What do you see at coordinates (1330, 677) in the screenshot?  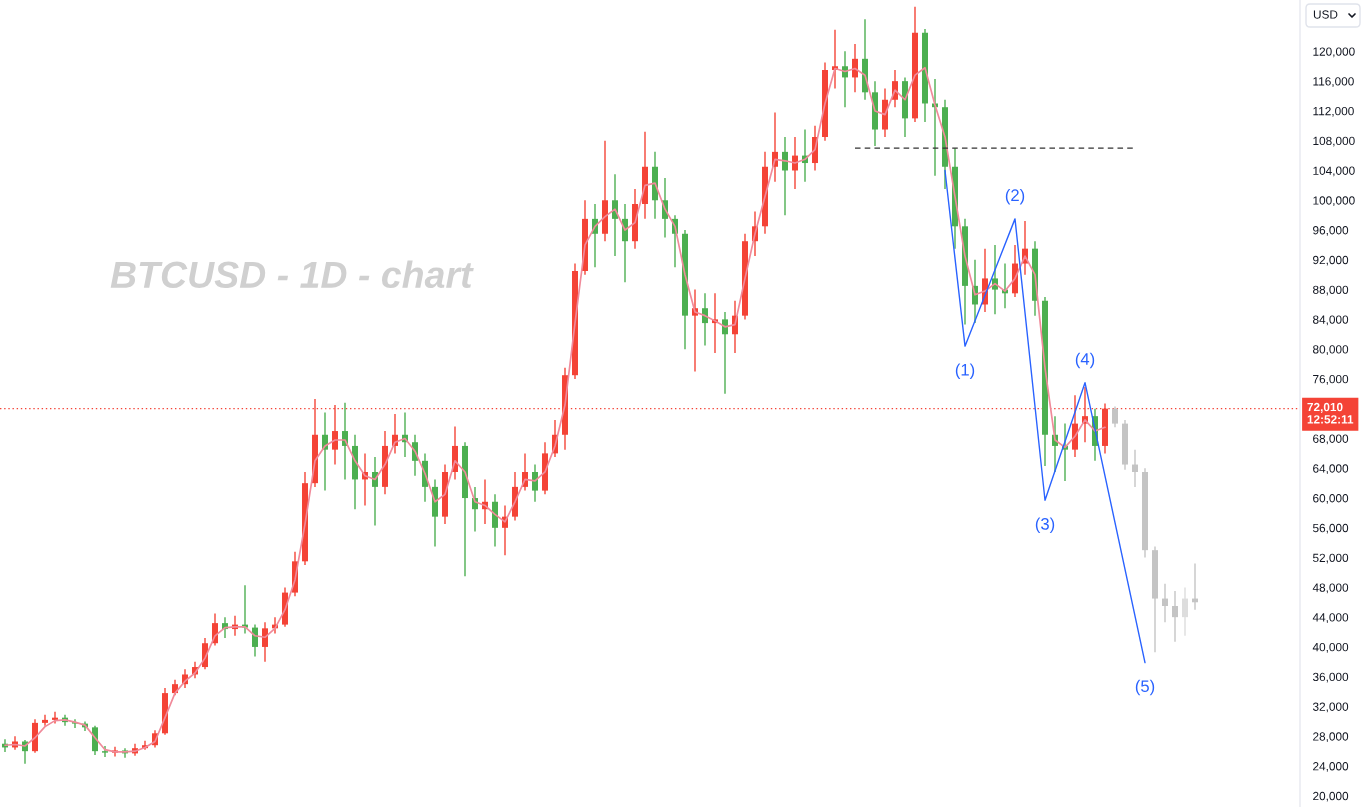 I see `y-tick-label: 36,000` at bounding box center [1330, 677].